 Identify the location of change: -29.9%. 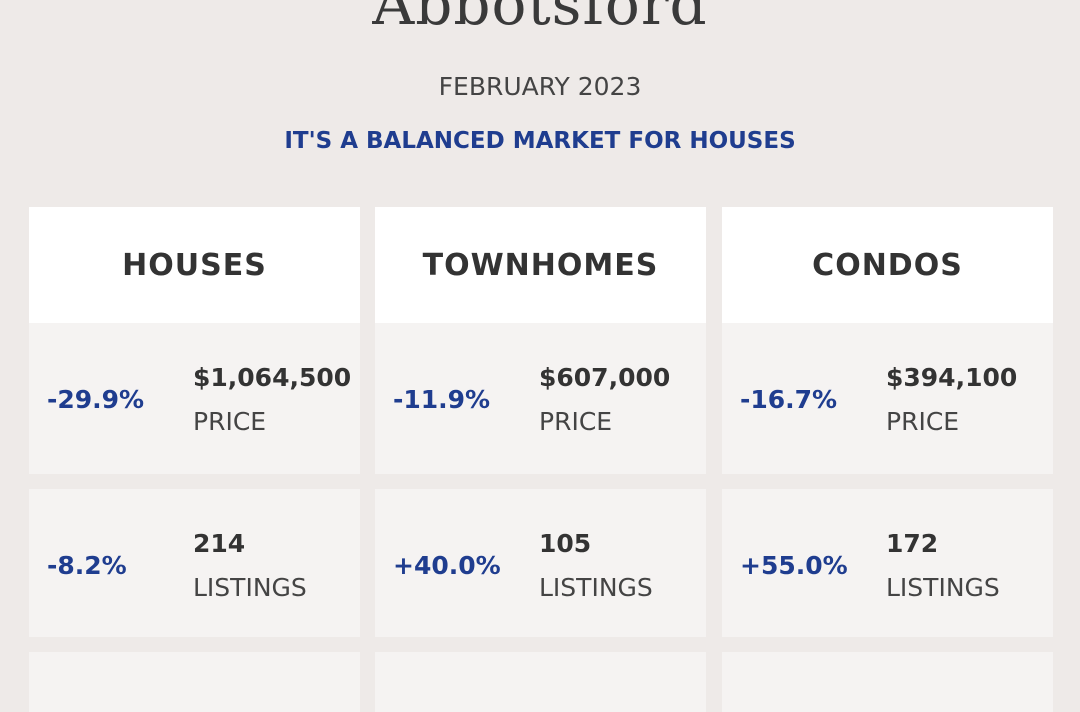
(96, 399).